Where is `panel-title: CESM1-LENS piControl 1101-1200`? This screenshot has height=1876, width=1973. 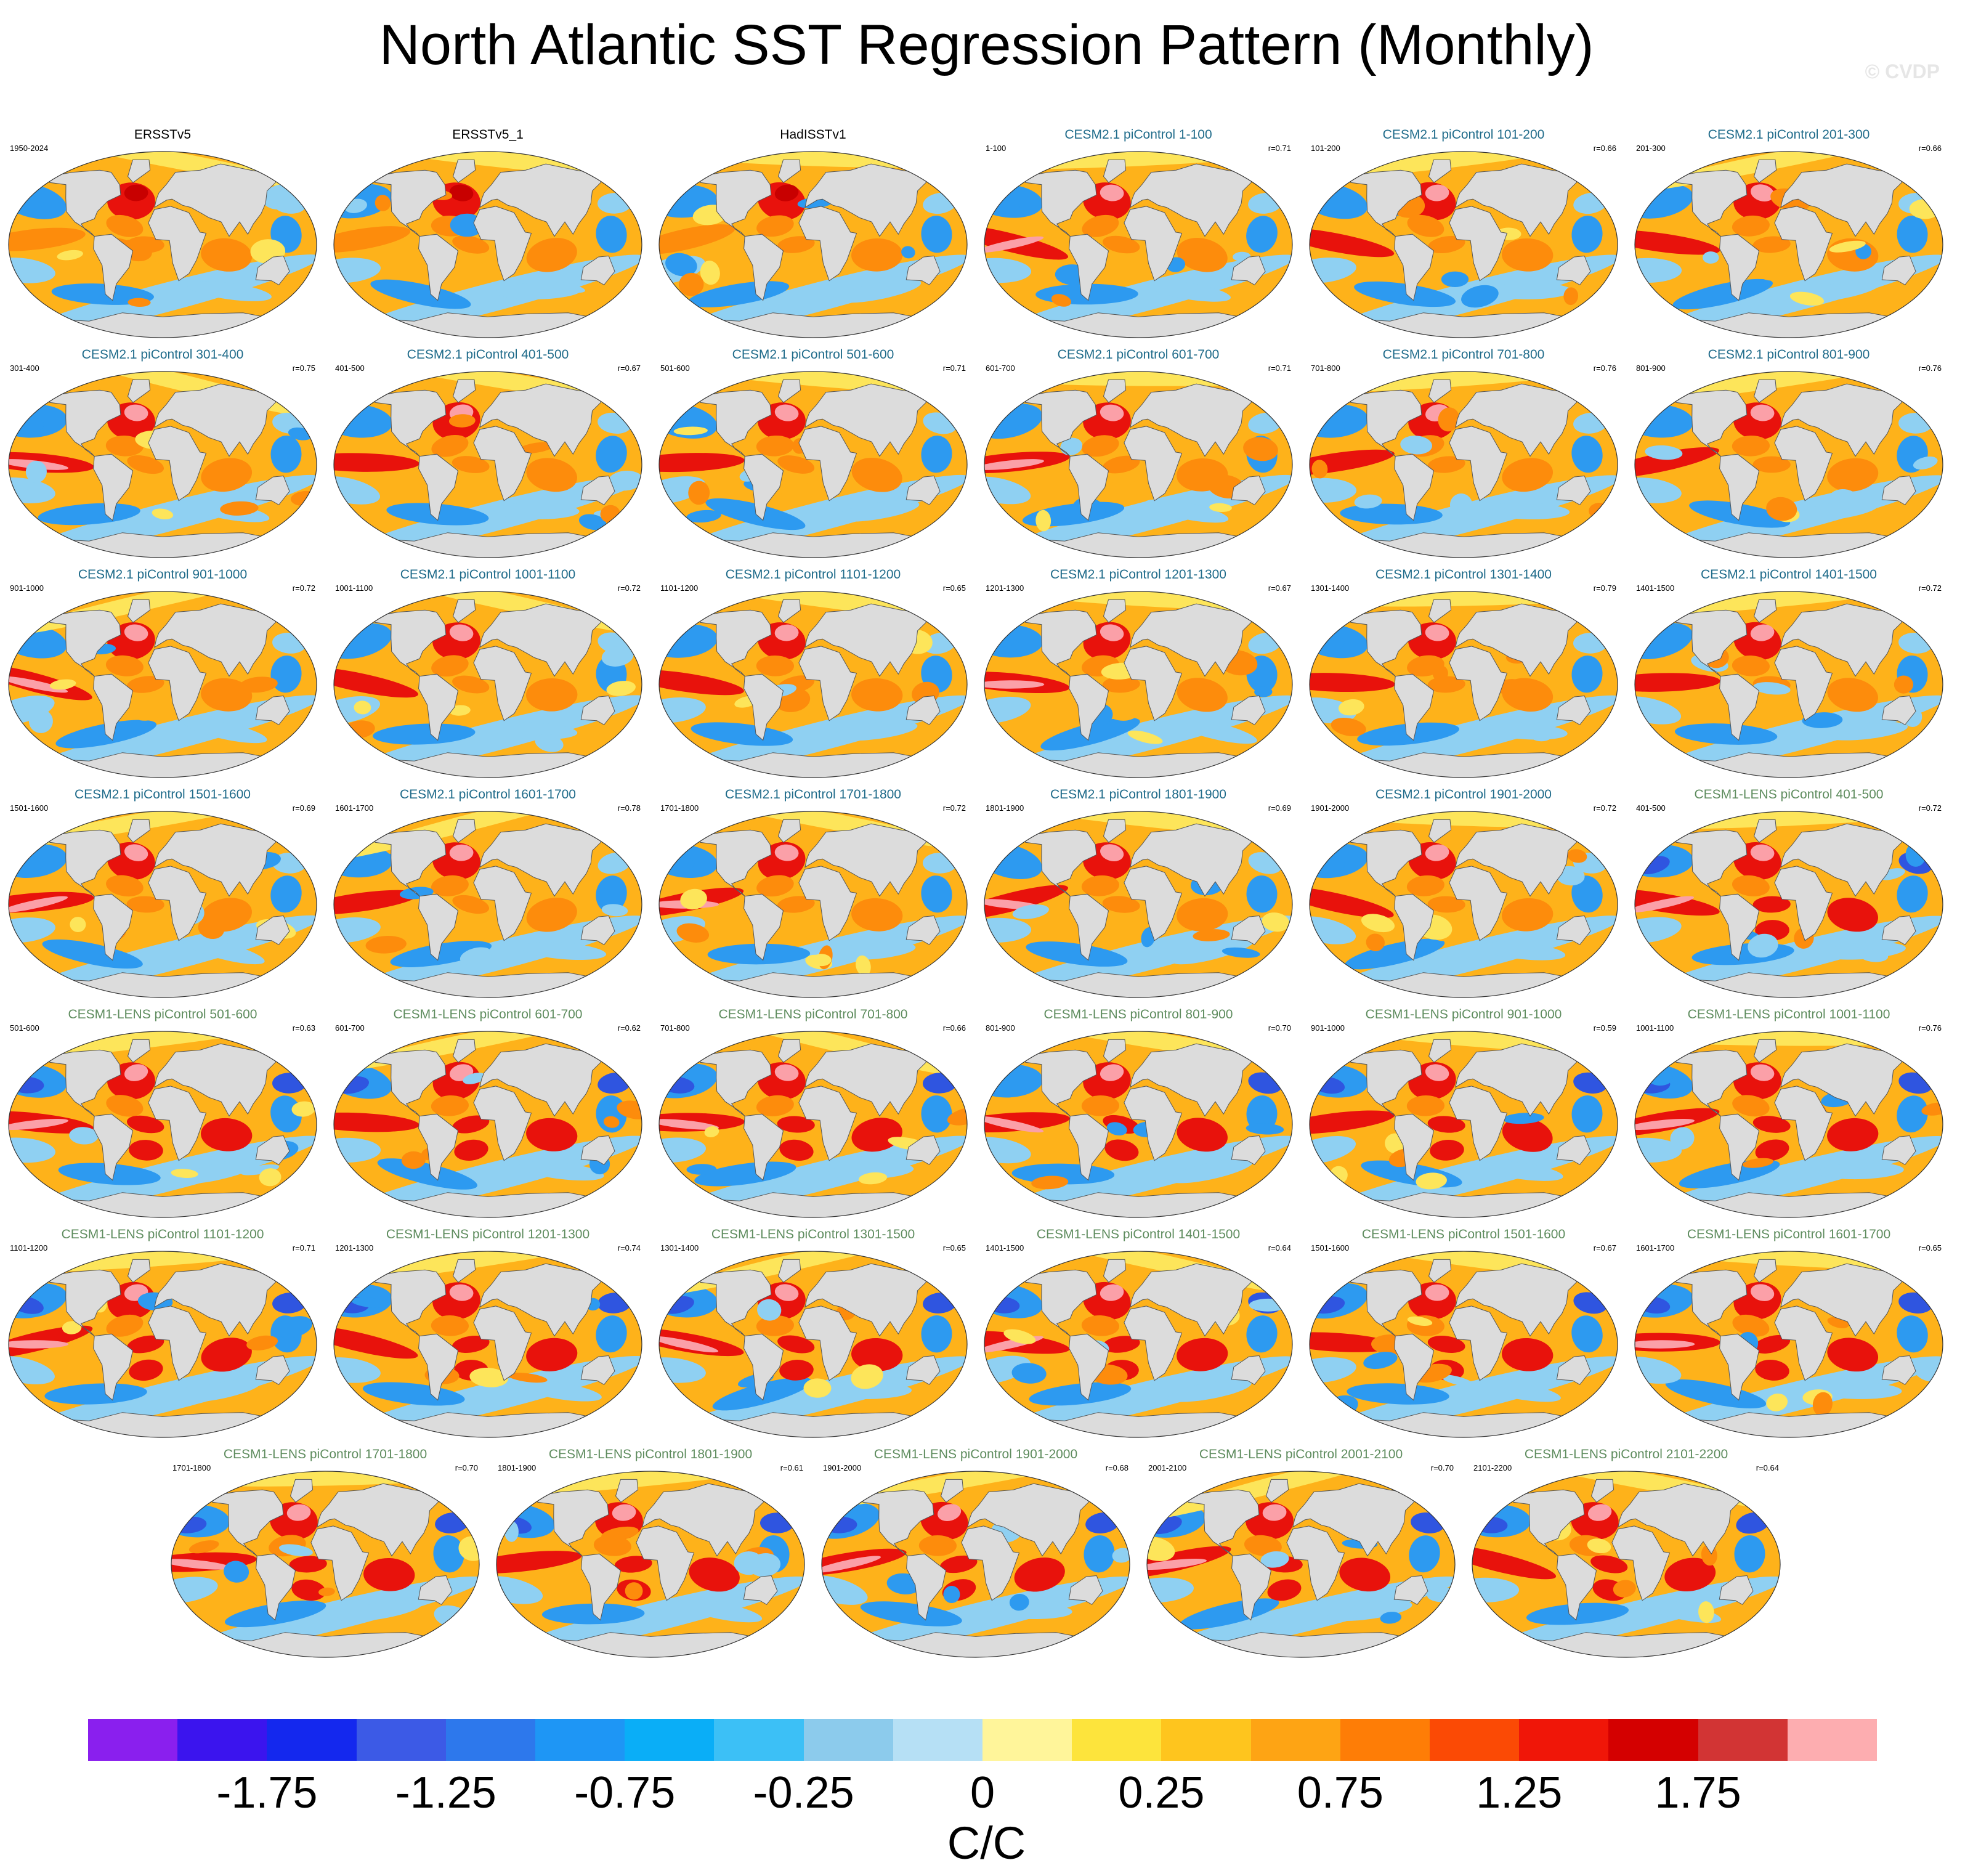 panel-title: CESM1-LENS piControl 1101-1200 is located at coordinates (162, 1234).